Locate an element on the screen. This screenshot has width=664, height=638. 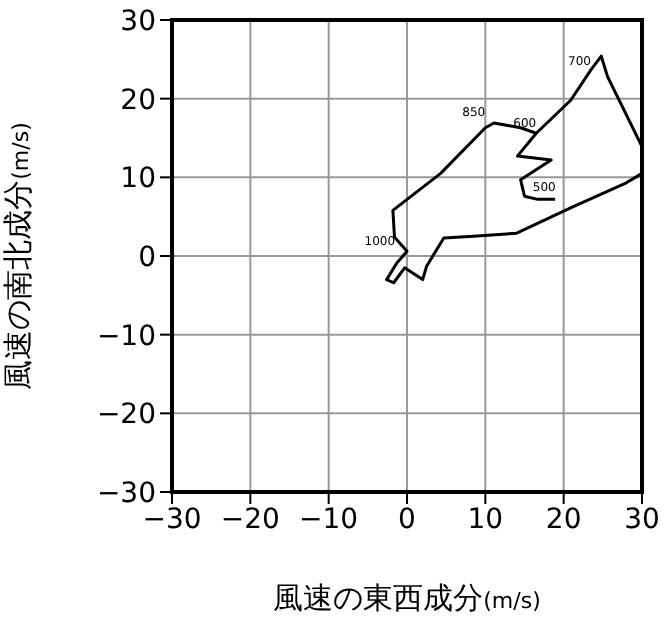
x-tick-label: 30 is located at coordinates (642, 519).